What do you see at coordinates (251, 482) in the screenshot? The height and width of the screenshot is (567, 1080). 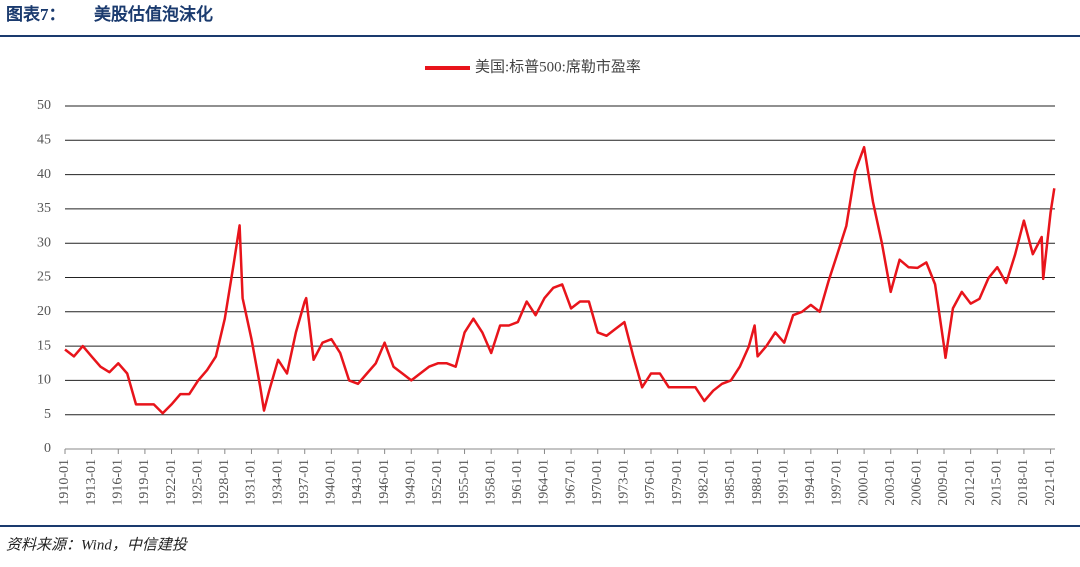 I see `x-tick-label: 1931-01` at bounding box center [251, 482].